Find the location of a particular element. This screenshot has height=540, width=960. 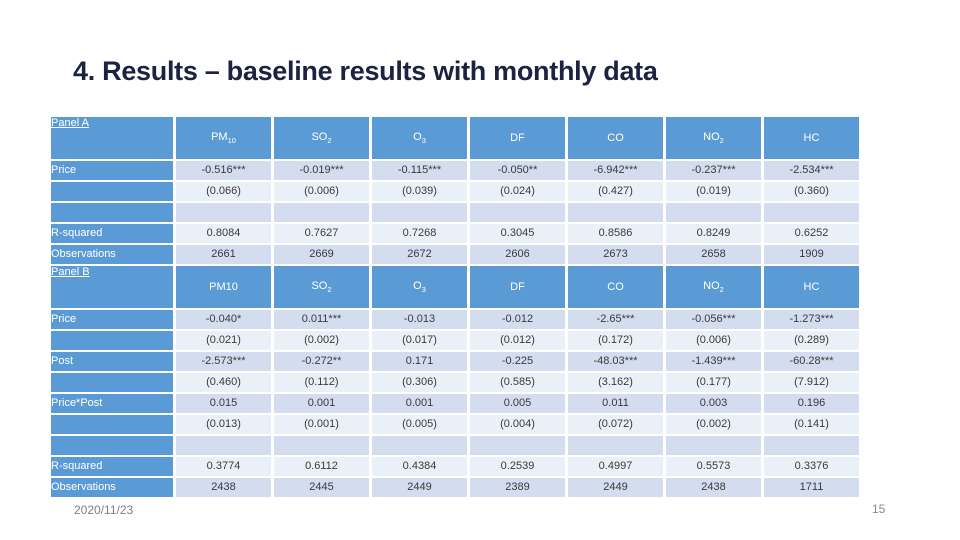

table-cell: (0.017) is located at coordinates (419, 340).